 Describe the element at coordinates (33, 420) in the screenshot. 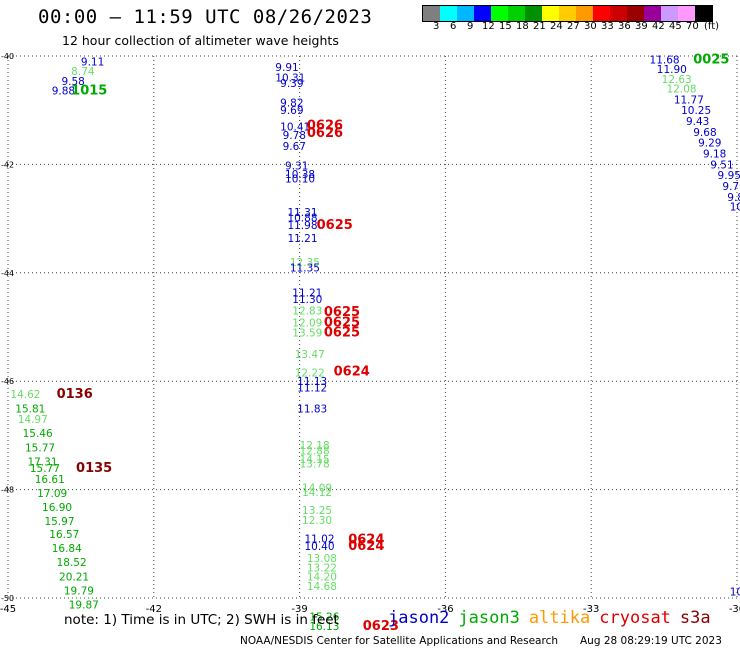

I see `wave-height-value: 14.97` at that location.